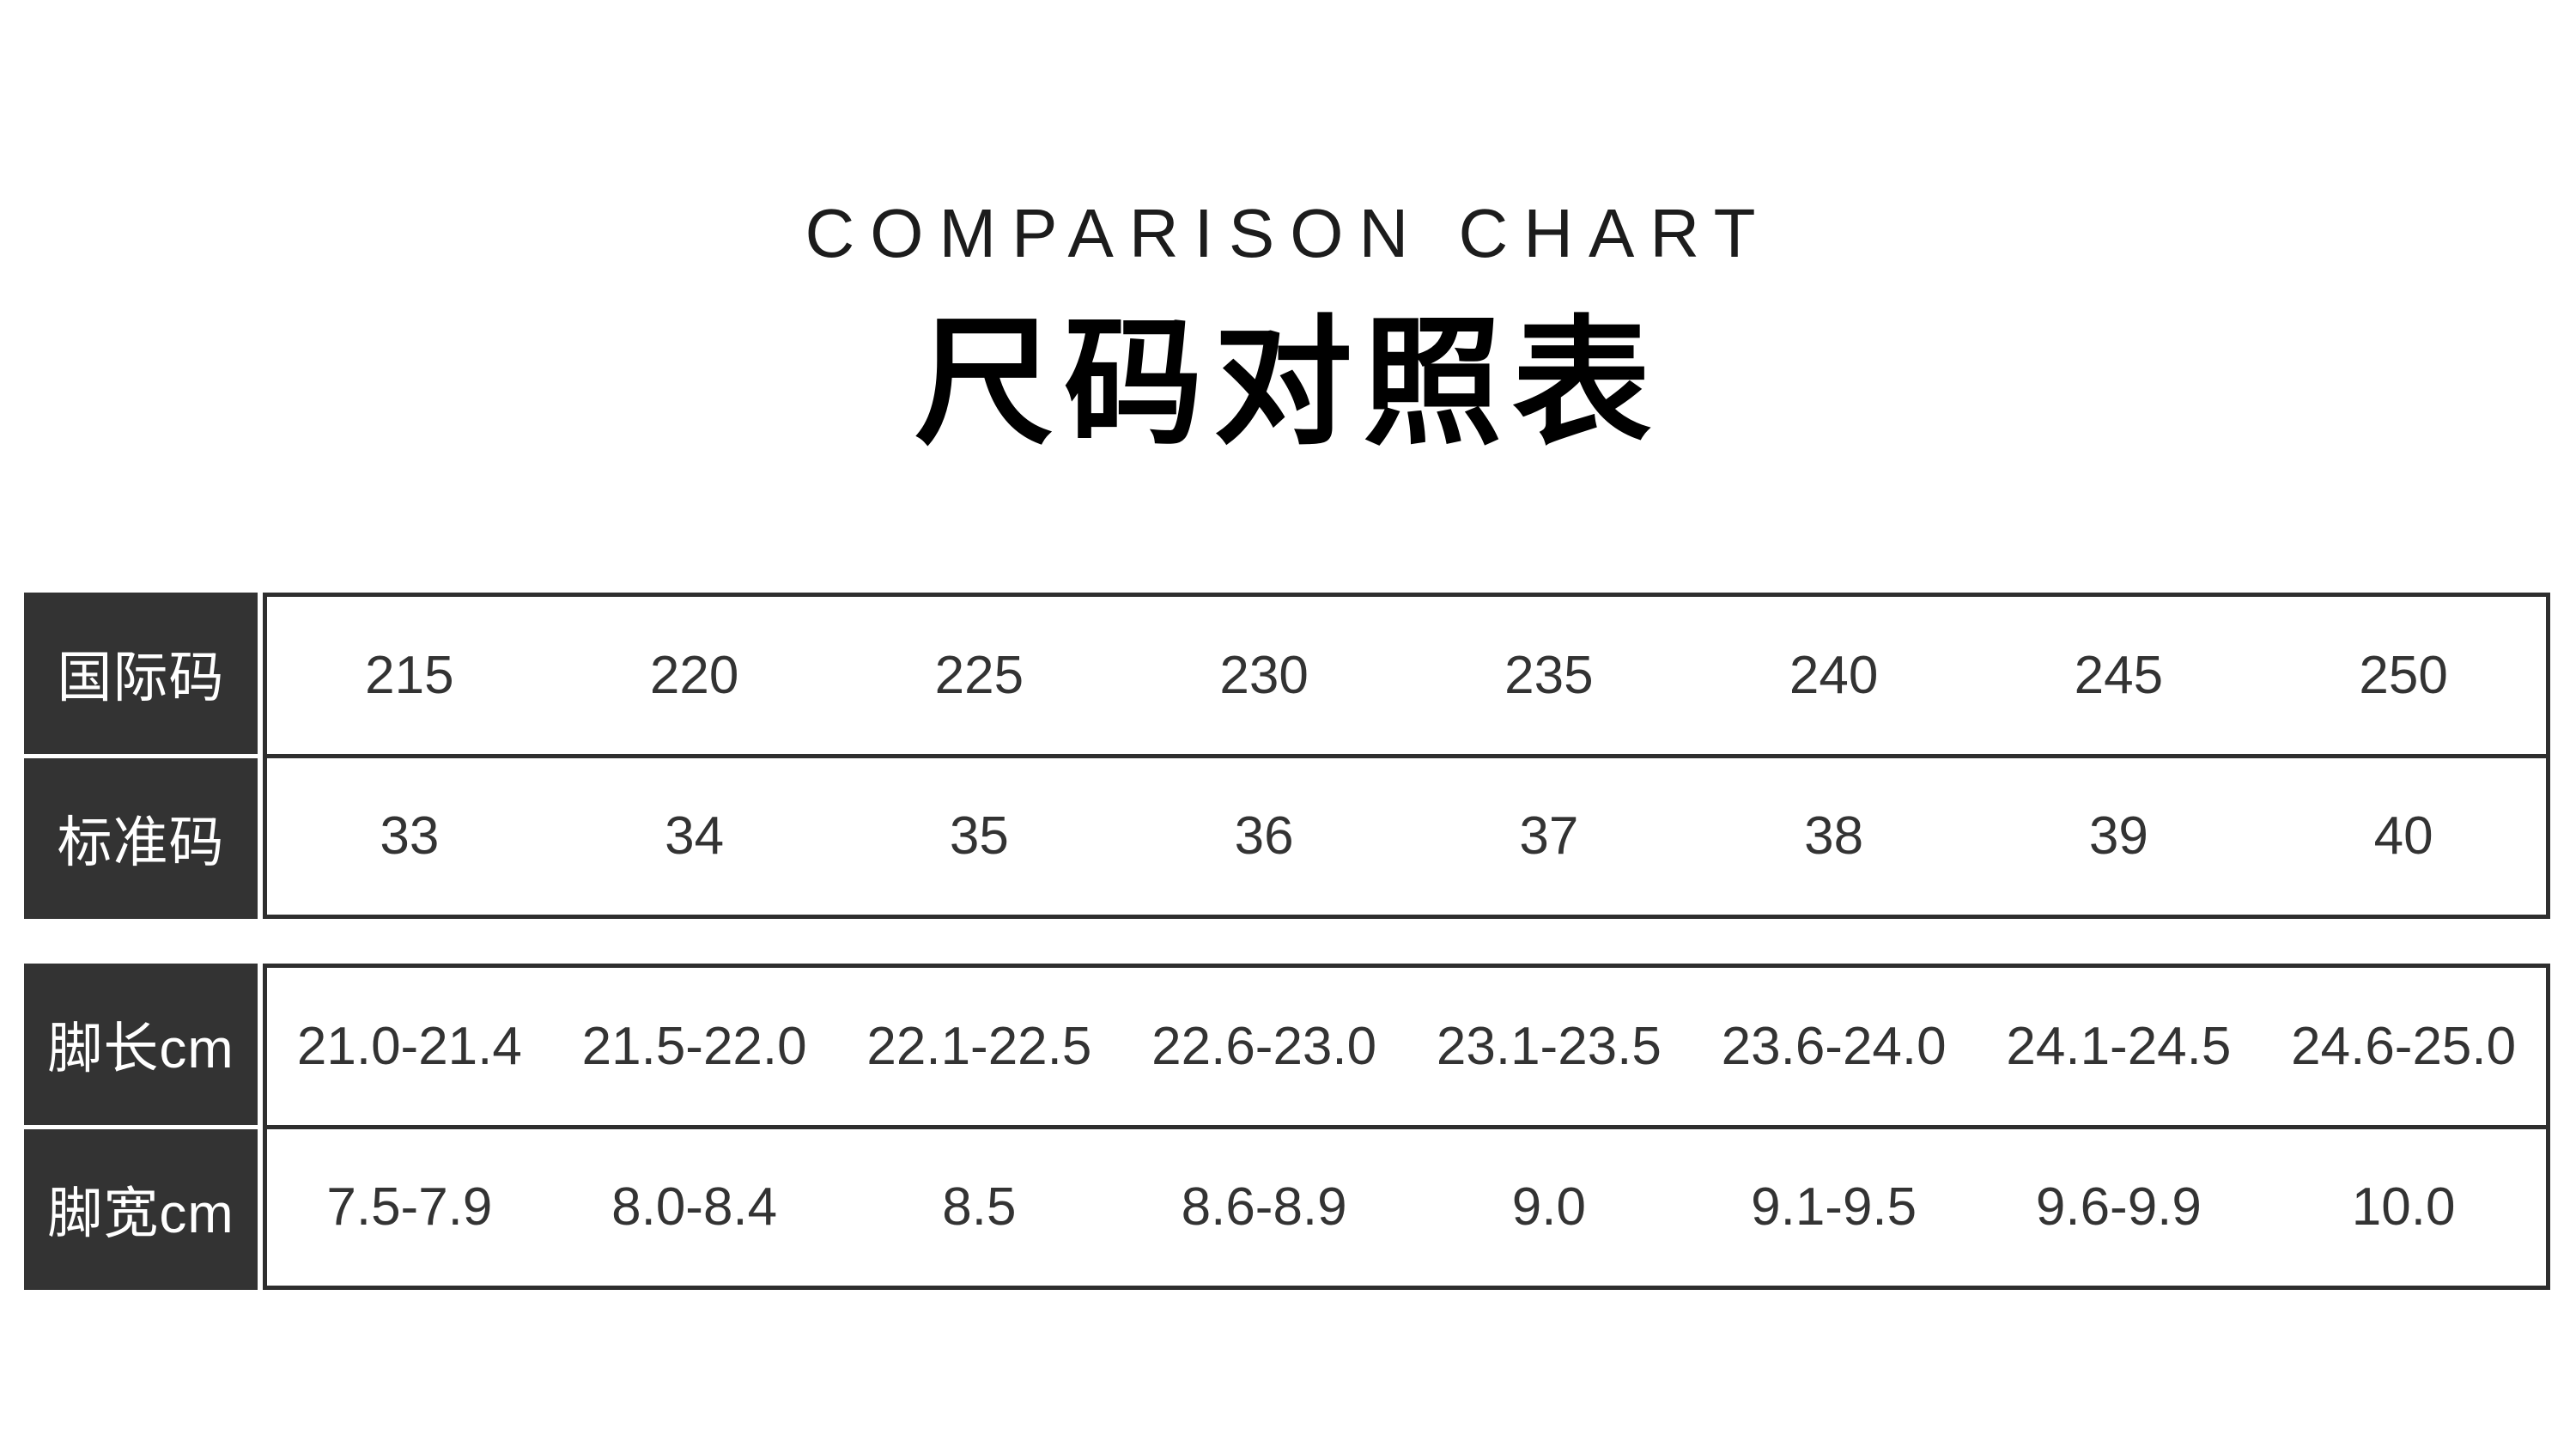  Describe the element at coordinates (979, 837) in the screenshot. I see `size-value: 35` at that location.